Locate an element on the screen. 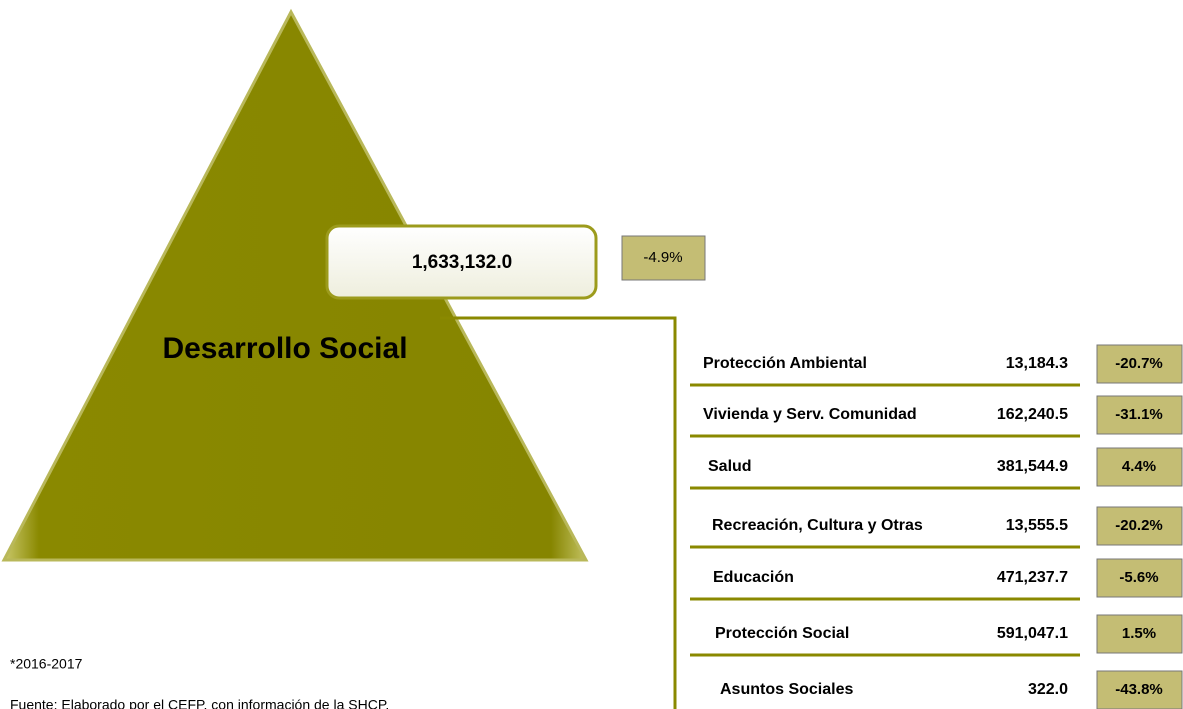  row-label: Protección Ambiental is located at coordinates (785, 363).